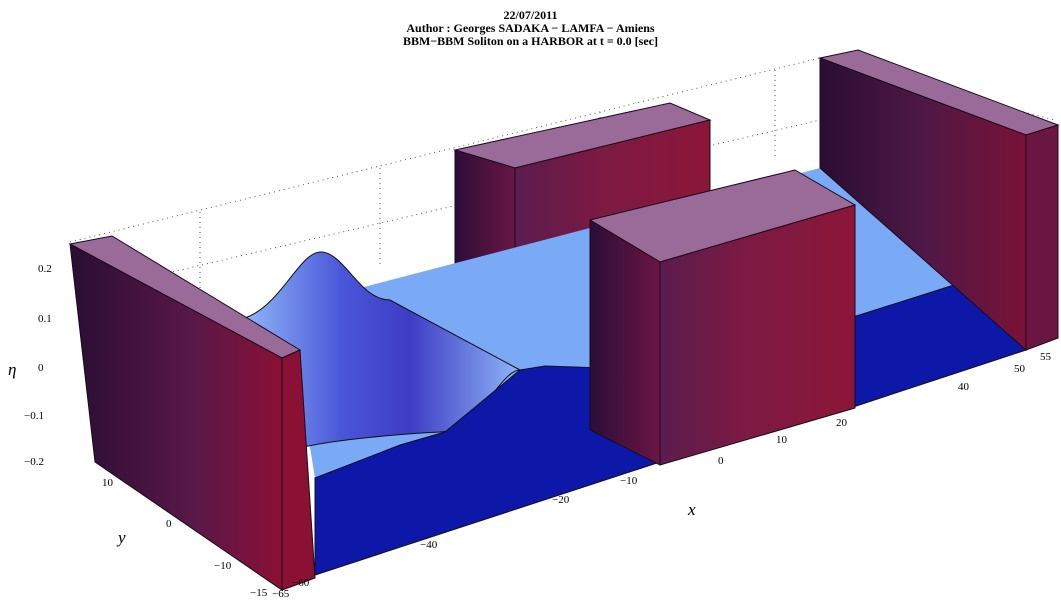 The height and width of the screenshot is (601, 1061). Describe the element at coordinates (1042, 237) in the screenshot. I see `right-wall-front` at that location.